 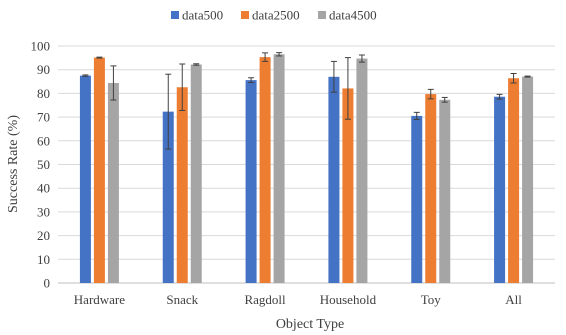 What do you see at coordinates (43, 164) in the screenshot?
I see `y-tick-label: 50` at bounding box center [43, 164].